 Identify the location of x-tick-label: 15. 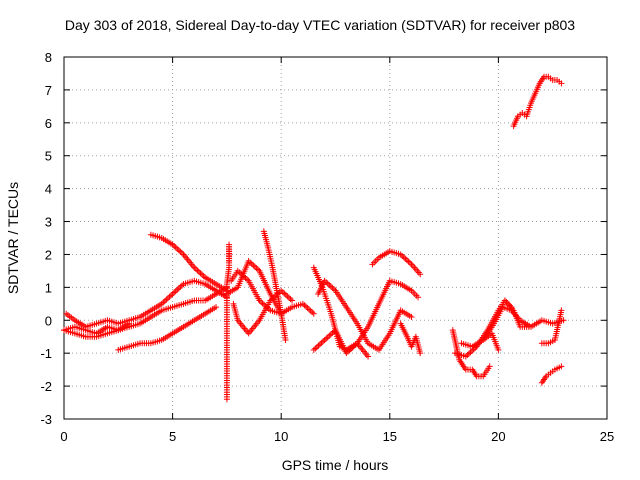
(390, 436).